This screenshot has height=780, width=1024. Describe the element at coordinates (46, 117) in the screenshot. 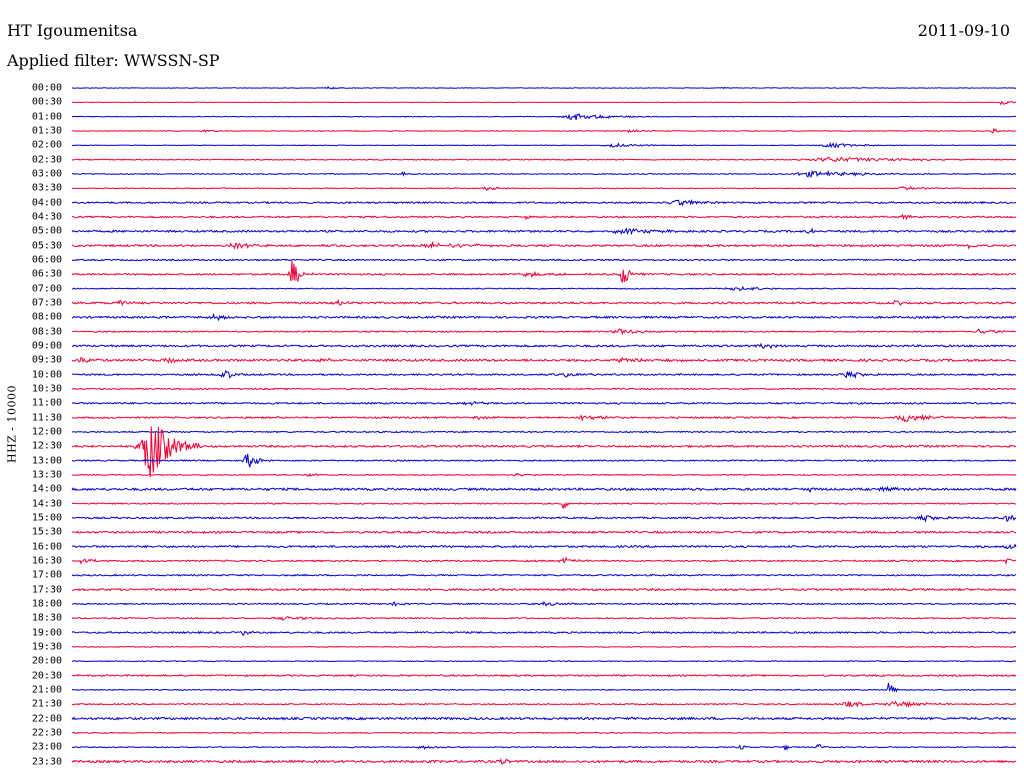

I see `time-tick-label: 01:00` at that location.